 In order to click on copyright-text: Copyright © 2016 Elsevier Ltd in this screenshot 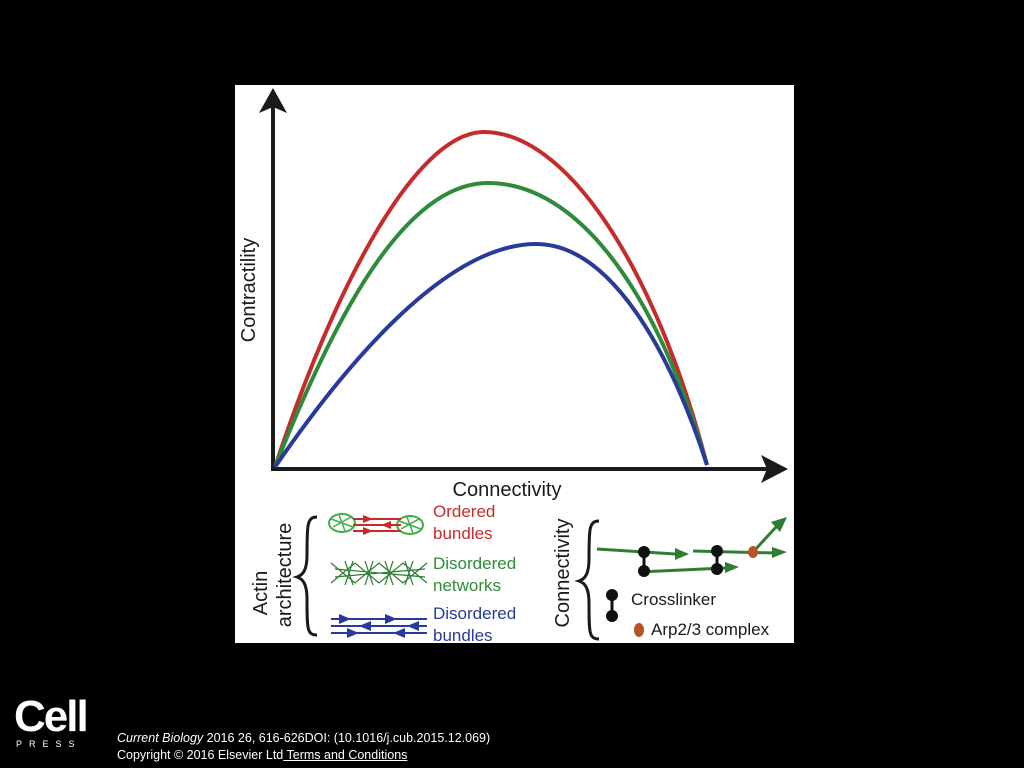, I will do `click(200, 755)`.